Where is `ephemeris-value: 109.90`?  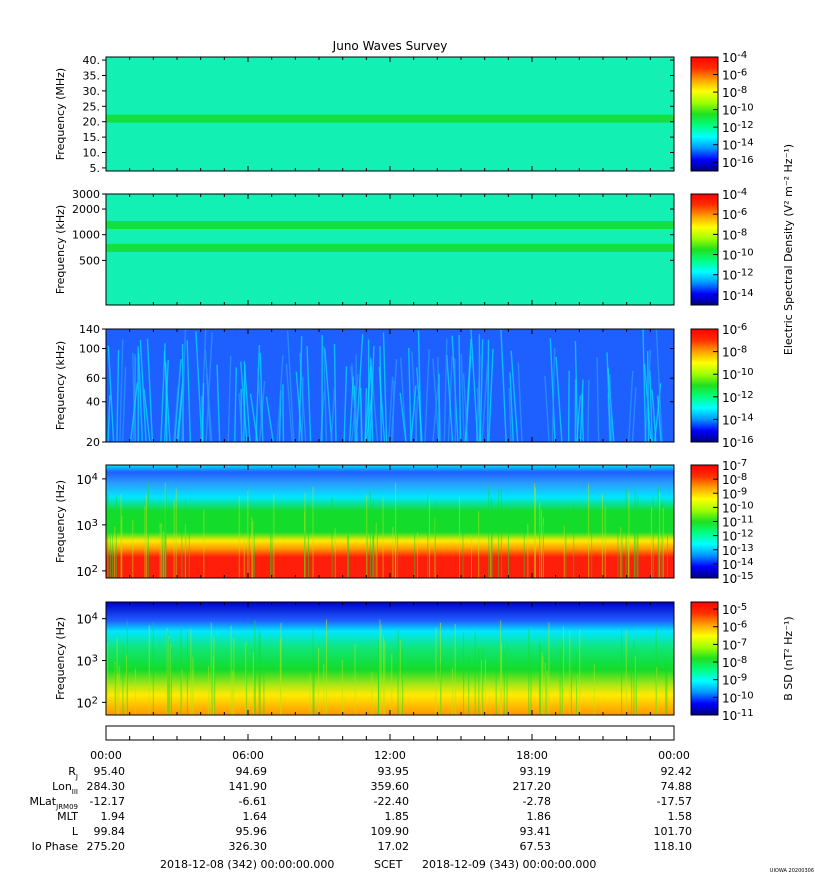
ephemeris-value: 109.90 is located at coordinates (390, 831).